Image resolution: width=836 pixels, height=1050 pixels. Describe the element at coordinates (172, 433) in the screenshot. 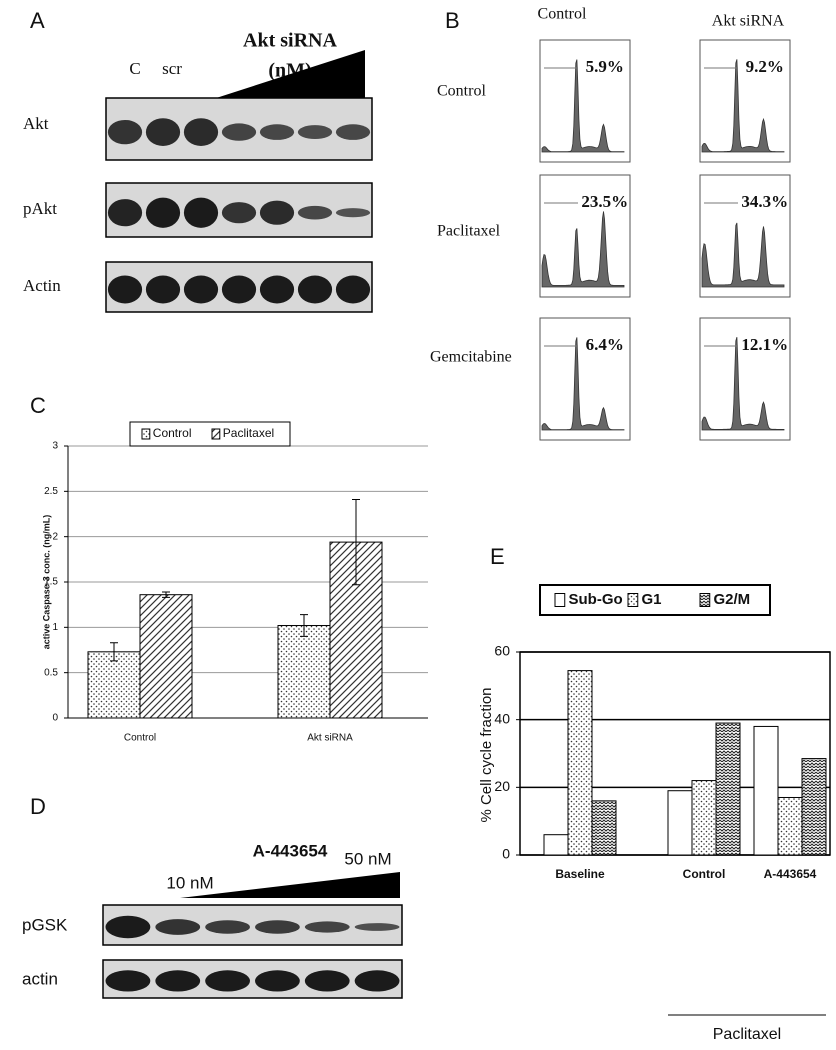

I see `legend-label: Control` at that location.